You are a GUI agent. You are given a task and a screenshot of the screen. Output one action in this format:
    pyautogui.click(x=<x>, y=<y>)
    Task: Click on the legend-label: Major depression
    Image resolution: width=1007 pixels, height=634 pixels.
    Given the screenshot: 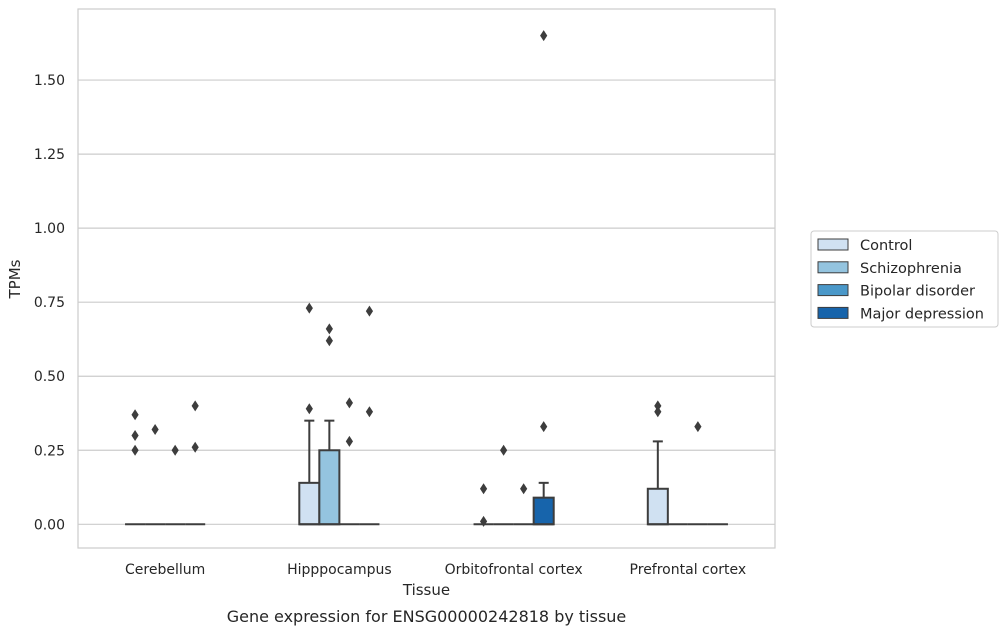 What is the action you would take?
    pyautogui.click(x=922, y=314)
    